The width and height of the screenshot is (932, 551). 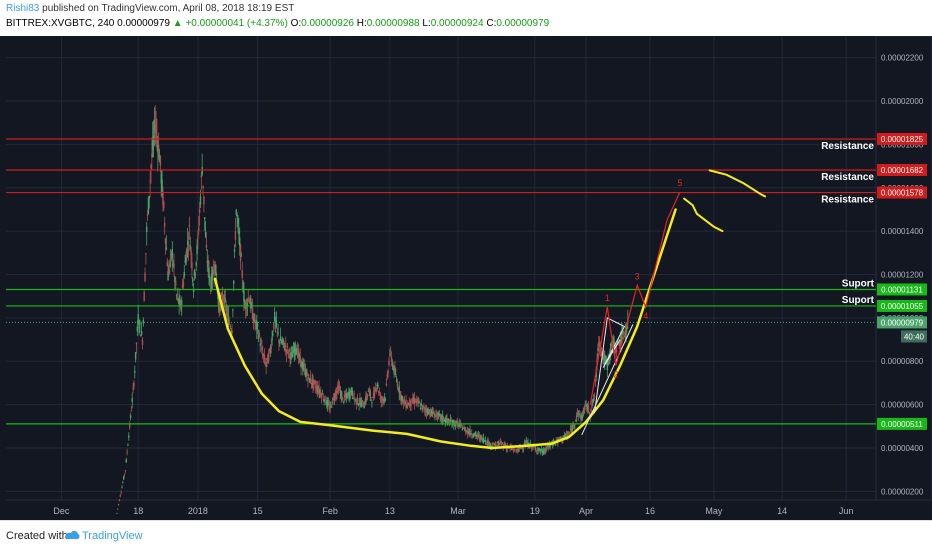 What do you see at coordinates (236, 23) in the screenshot?
I see `change-value: +0.00000041 (+4.37%)` at bounding box center [236, 23].